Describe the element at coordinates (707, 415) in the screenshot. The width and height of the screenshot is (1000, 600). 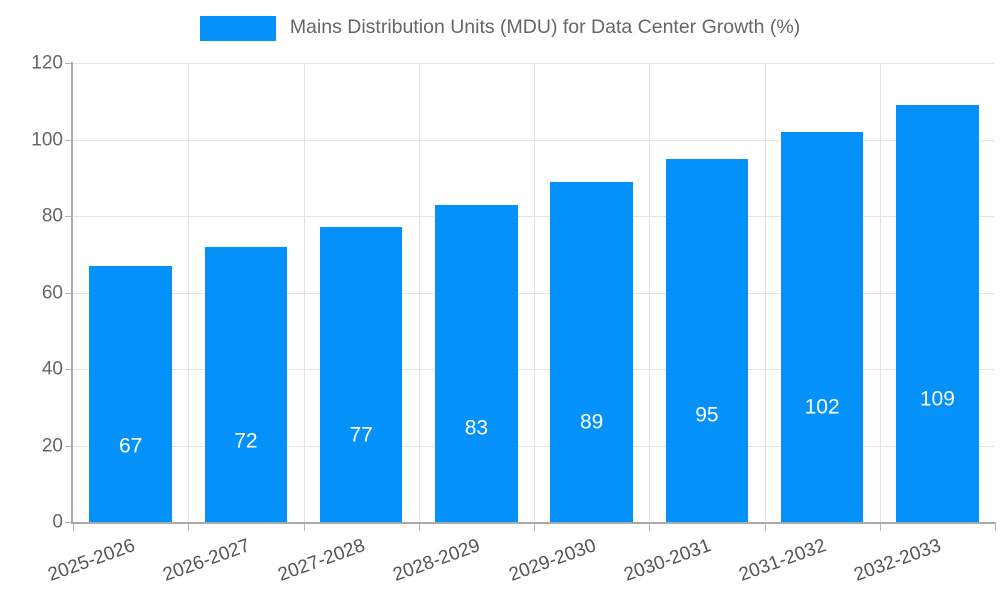
I see `bar-value-label: 95` at that location.